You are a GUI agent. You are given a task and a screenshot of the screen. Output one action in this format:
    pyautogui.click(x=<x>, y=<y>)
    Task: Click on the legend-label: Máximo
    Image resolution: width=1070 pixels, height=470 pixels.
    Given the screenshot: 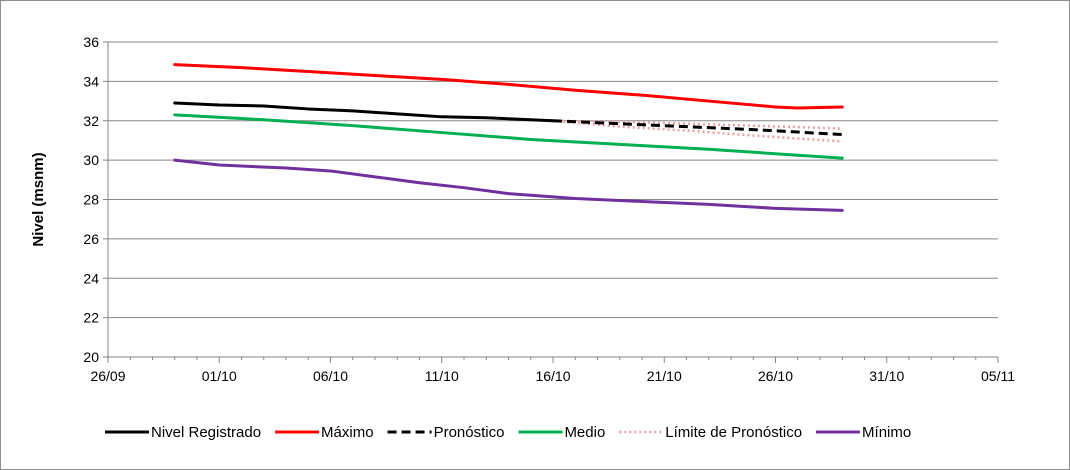 What is the action you would take?
    pyautogui.click(x=347, y=432)
    